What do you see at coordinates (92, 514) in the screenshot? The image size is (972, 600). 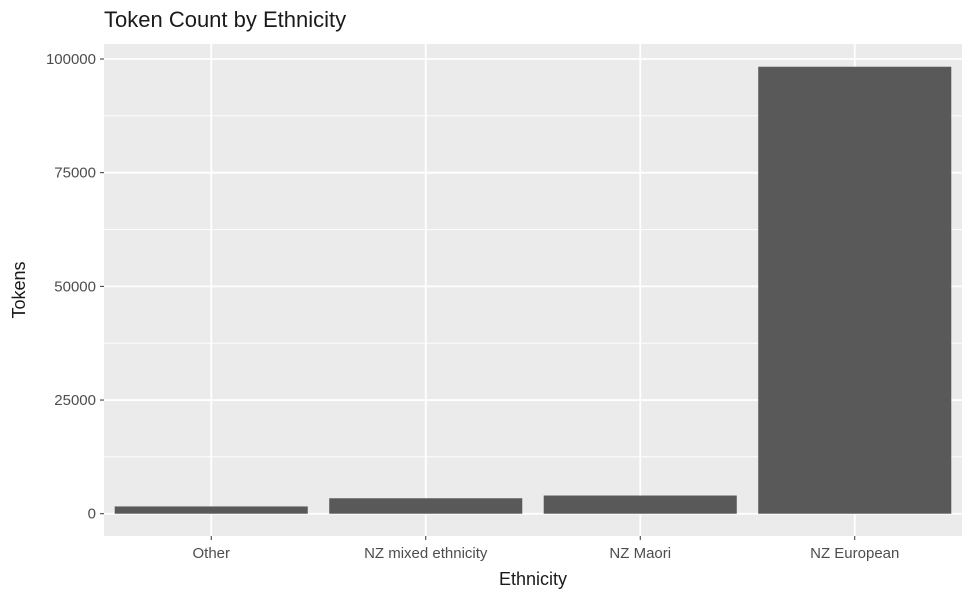 I see `y-tick-label: 0` at bounding box center [92, 514].